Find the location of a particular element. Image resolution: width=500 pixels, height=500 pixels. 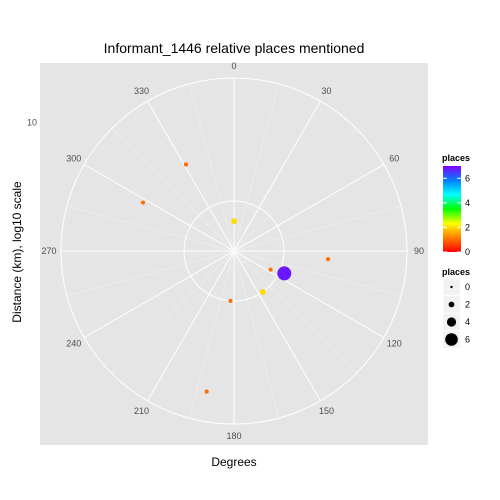

size-legend-title: places is located at coordinates (456, 272).